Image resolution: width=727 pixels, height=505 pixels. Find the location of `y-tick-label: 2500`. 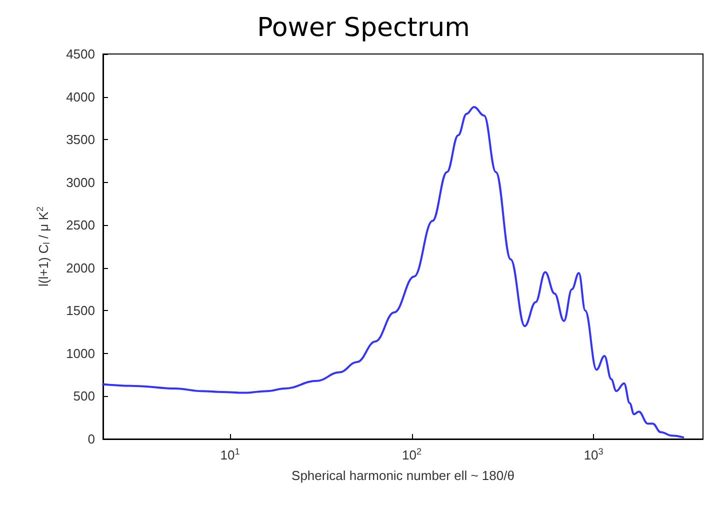

y-tick-label: 2500 is located at coordinates (80, 225).